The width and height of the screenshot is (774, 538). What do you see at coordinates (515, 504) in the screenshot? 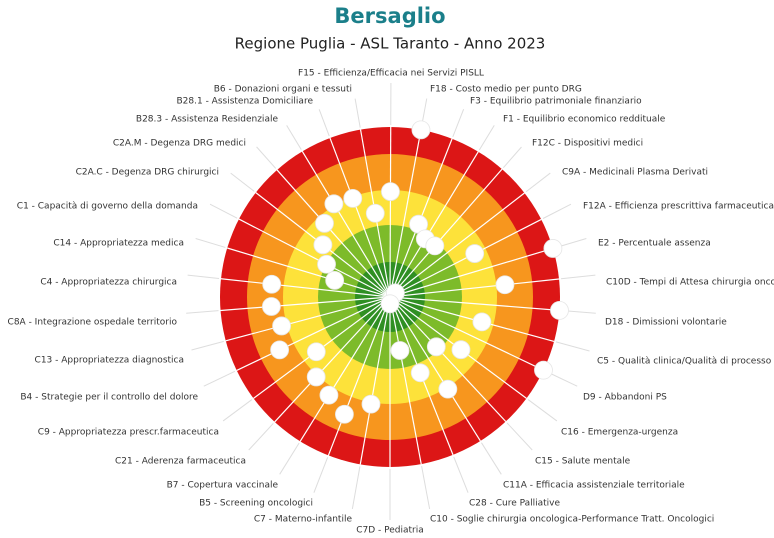
I see `indicator-label: C28 - Cure Palliative` at bounding box center [515, 504].